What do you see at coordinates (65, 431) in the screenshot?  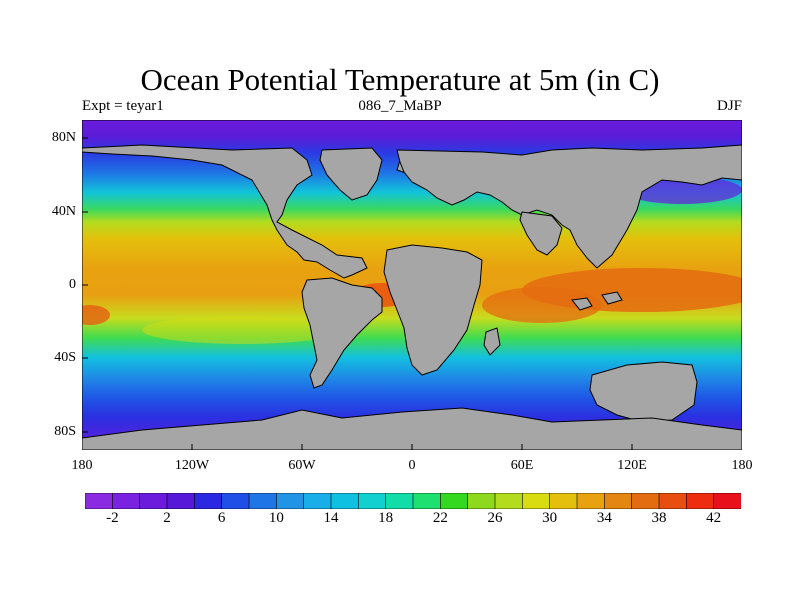 I see `latitude-label: 80S` at bounding box center [65, 431].